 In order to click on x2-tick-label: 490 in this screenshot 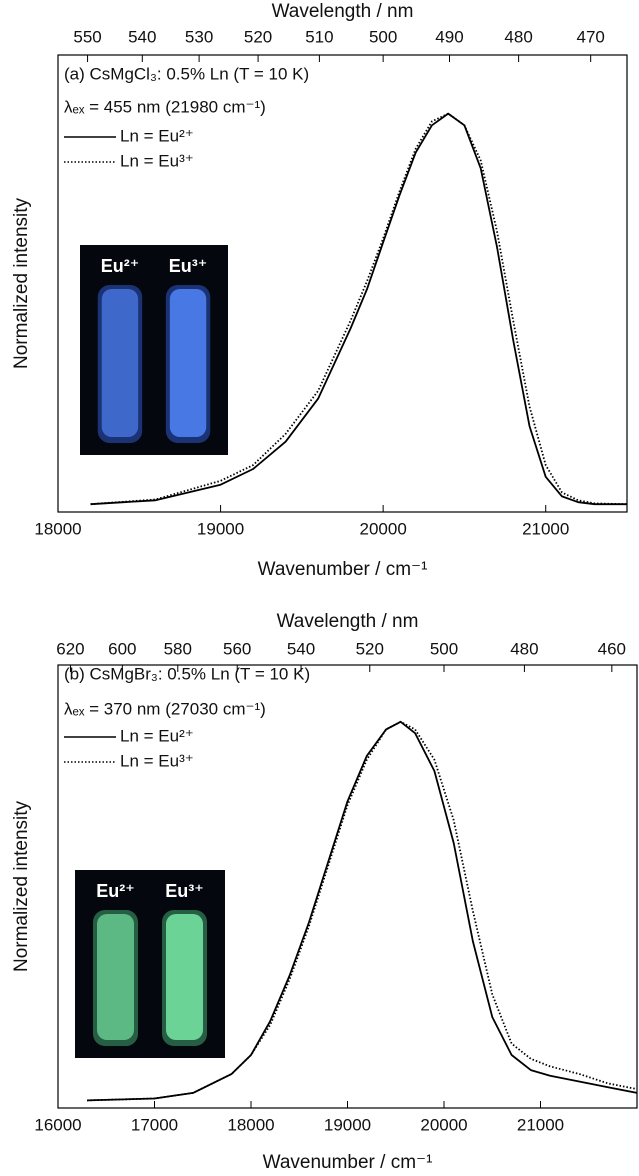, I will do `click(449, 36)`.